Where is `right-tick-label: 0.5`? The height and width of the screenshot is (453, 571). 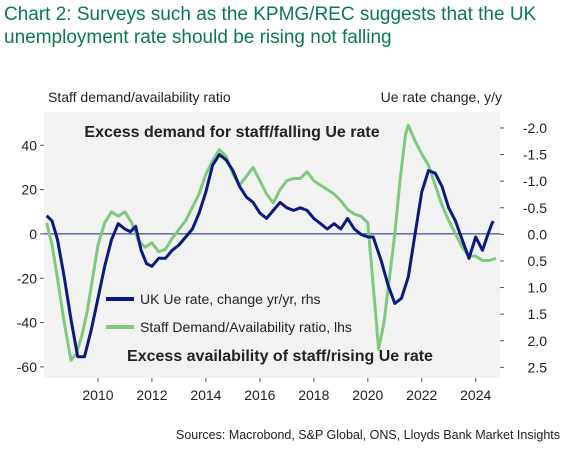
right-tick-label: 0.5 is located at coordinates (538, 261).